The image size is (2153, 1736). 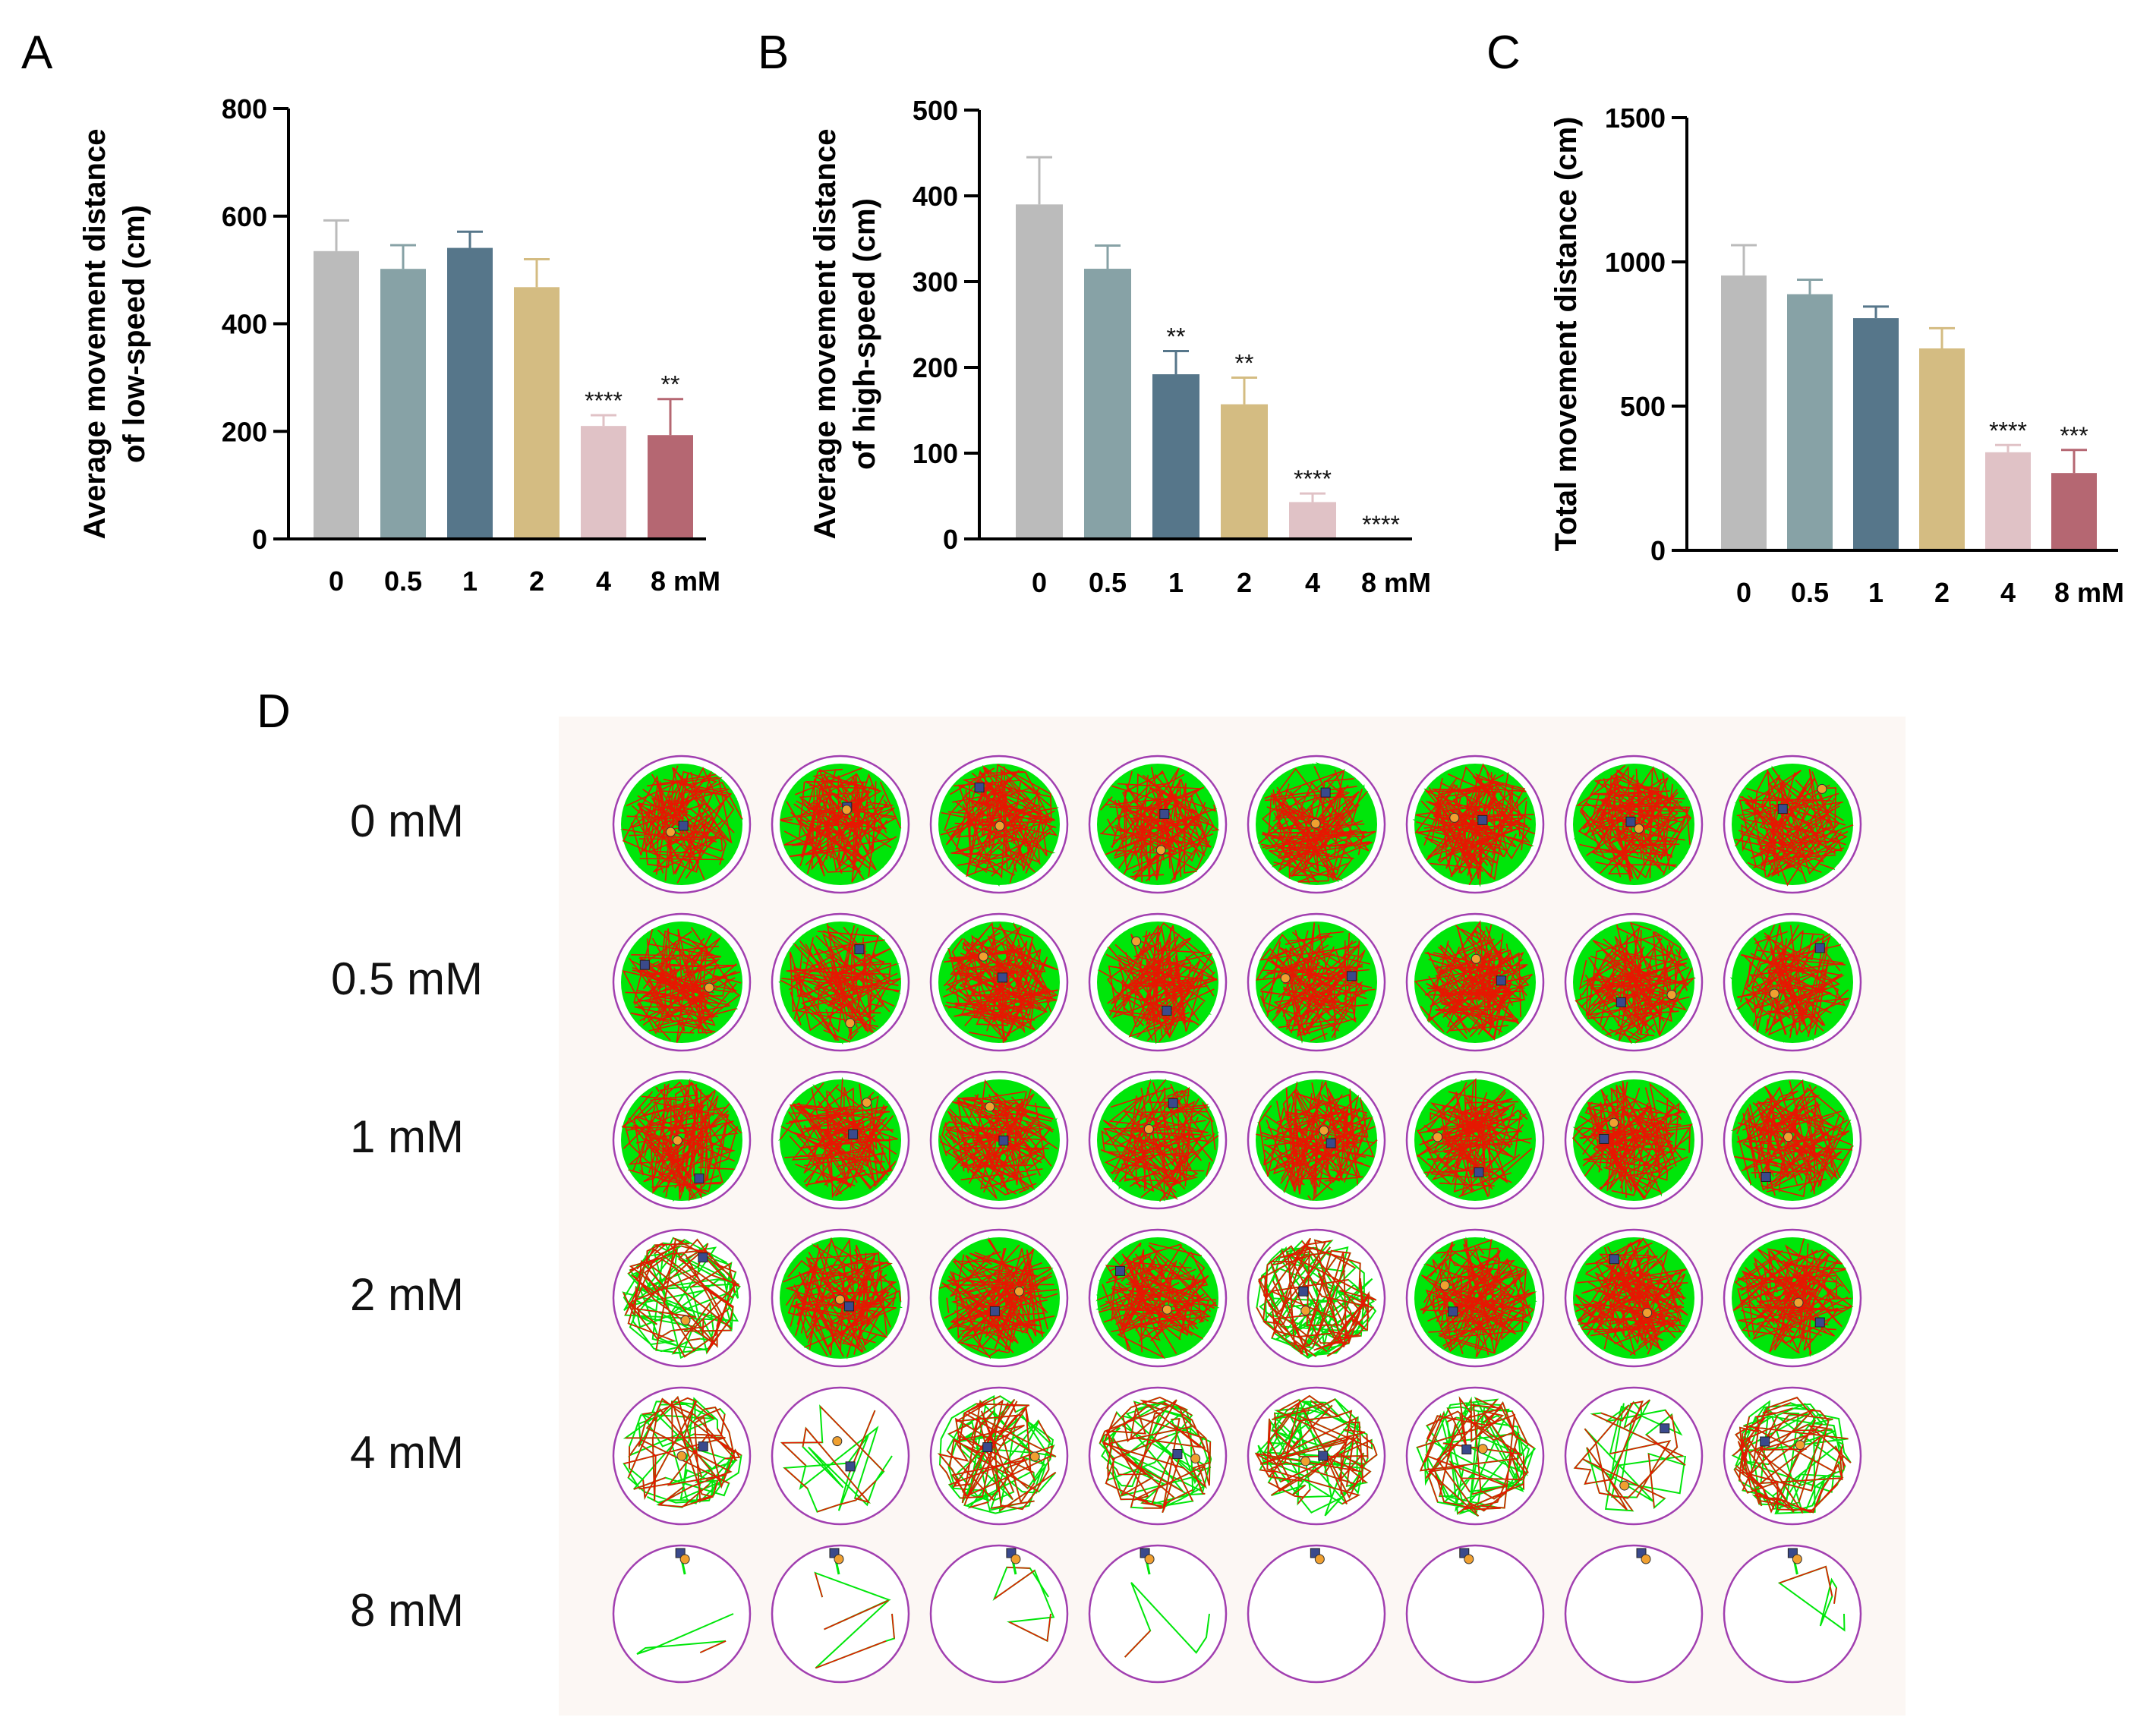 I want to click on x-tick-label: 8 mM, so click(x=1396, y=582).